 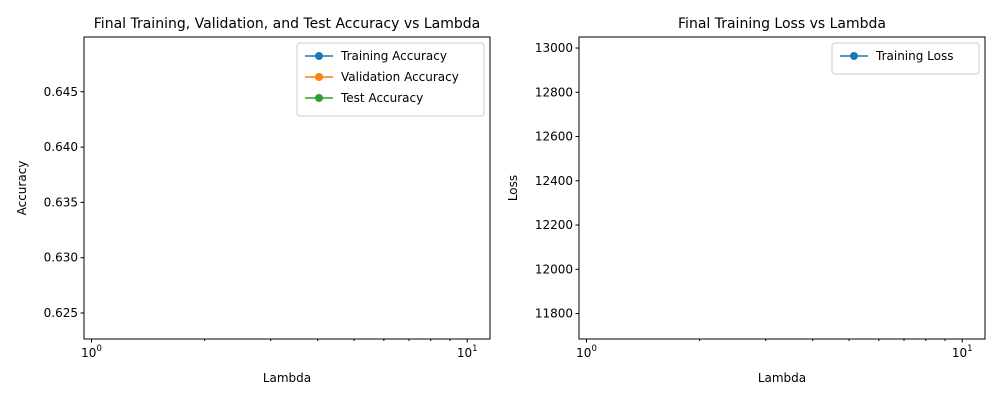 What do you see at coordinates (400, 77) in the screenshot?
I see `legend-label: Validation Accuracy` at bounding box center [400, 77].